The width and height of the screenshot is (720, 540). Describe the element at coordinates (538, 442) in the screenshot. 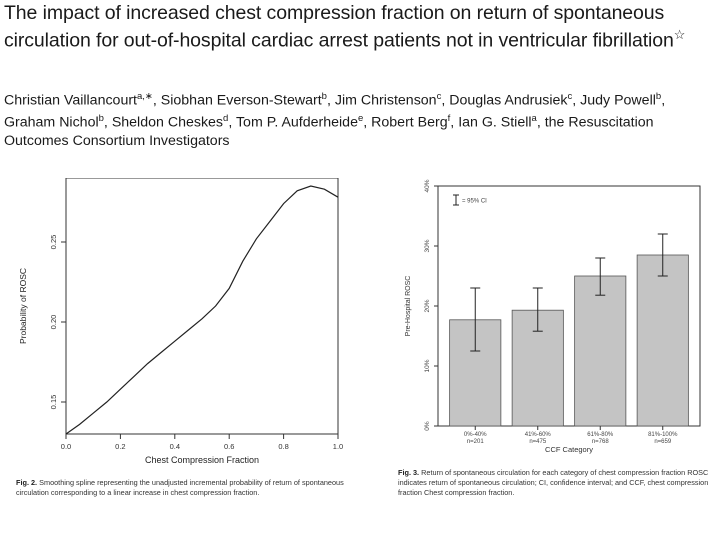

I see `x-tick-count: n=475` at that location.